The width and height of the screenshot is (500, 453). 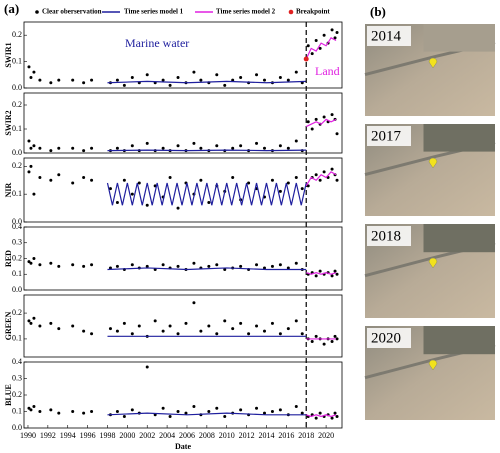 What do you see at coordinates (72, 12) in the screenshot?
I see `legend-label: Clear oberservation` at bounding box center [72, 12].